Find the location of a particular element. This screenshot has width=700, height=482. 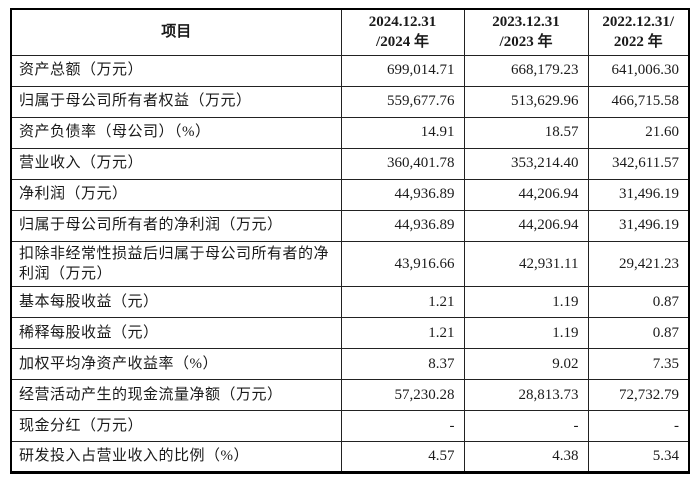

table-row: 加权平均净资产收益率（%） 8.37 9.02 7.35 is located at coordinates (350, 364).